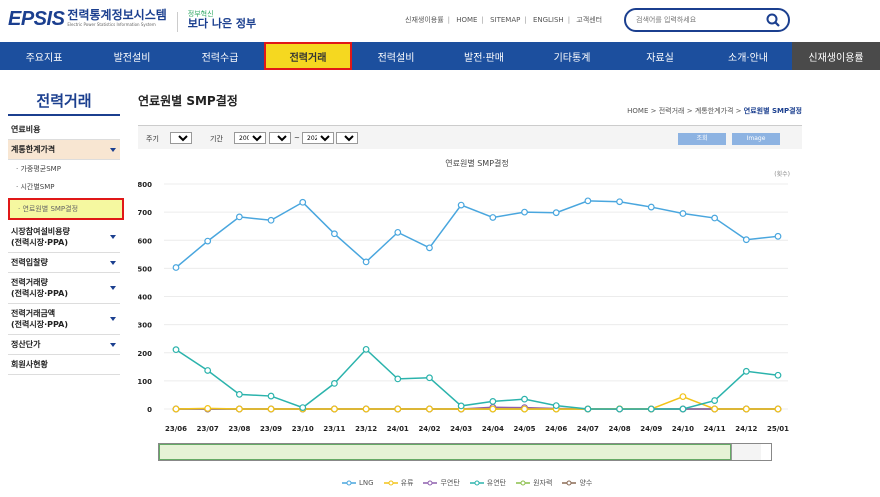  Describe the element at coordinates (477, 163) in the screenshot. I see `chart-title: 연료원별 SMP결정` at that location.